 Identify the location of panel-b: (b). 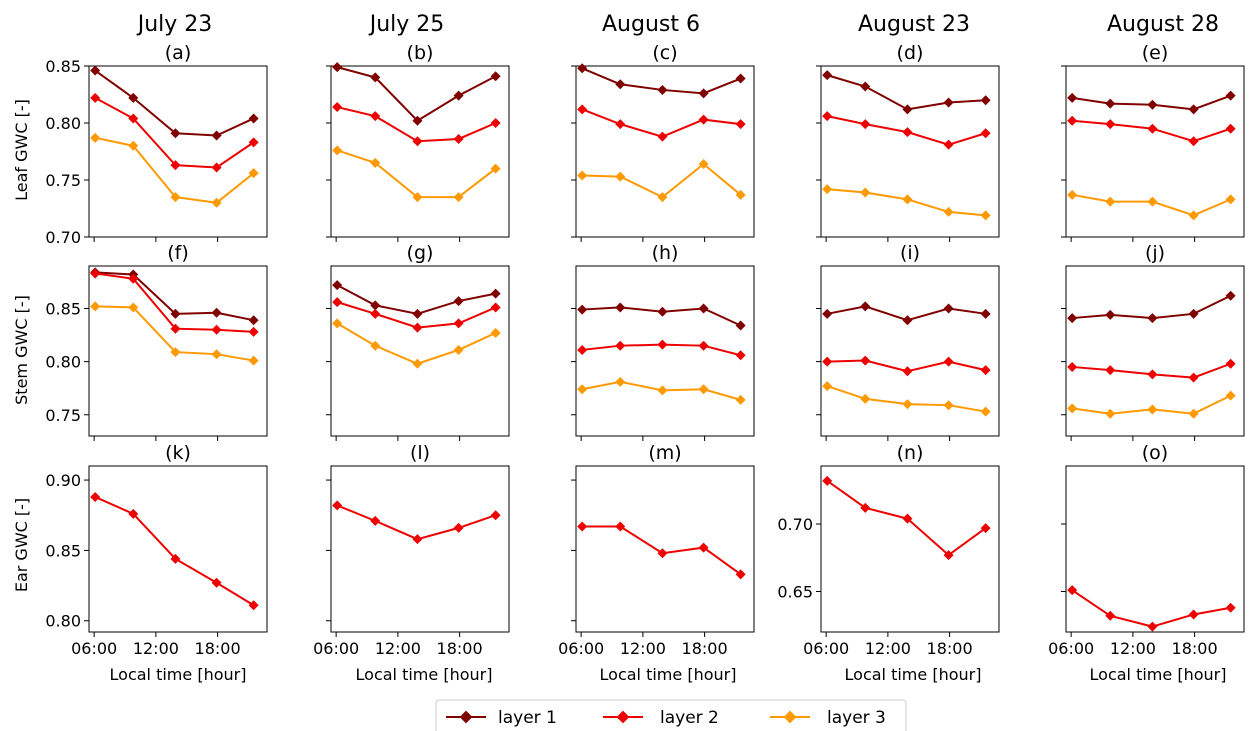
(418, 142).